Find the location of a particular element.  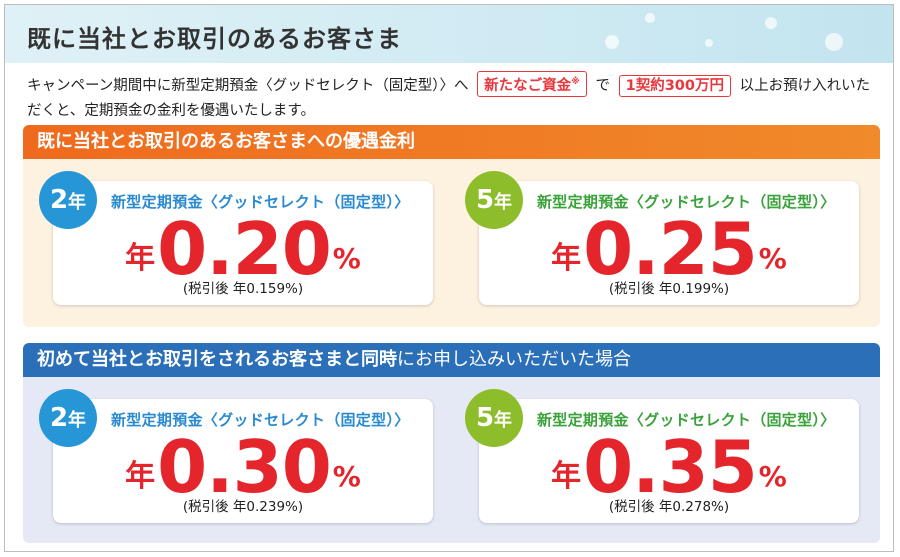

page-title: 既に当社とお取引のあるお客さま is located at coordinates (214, 39).